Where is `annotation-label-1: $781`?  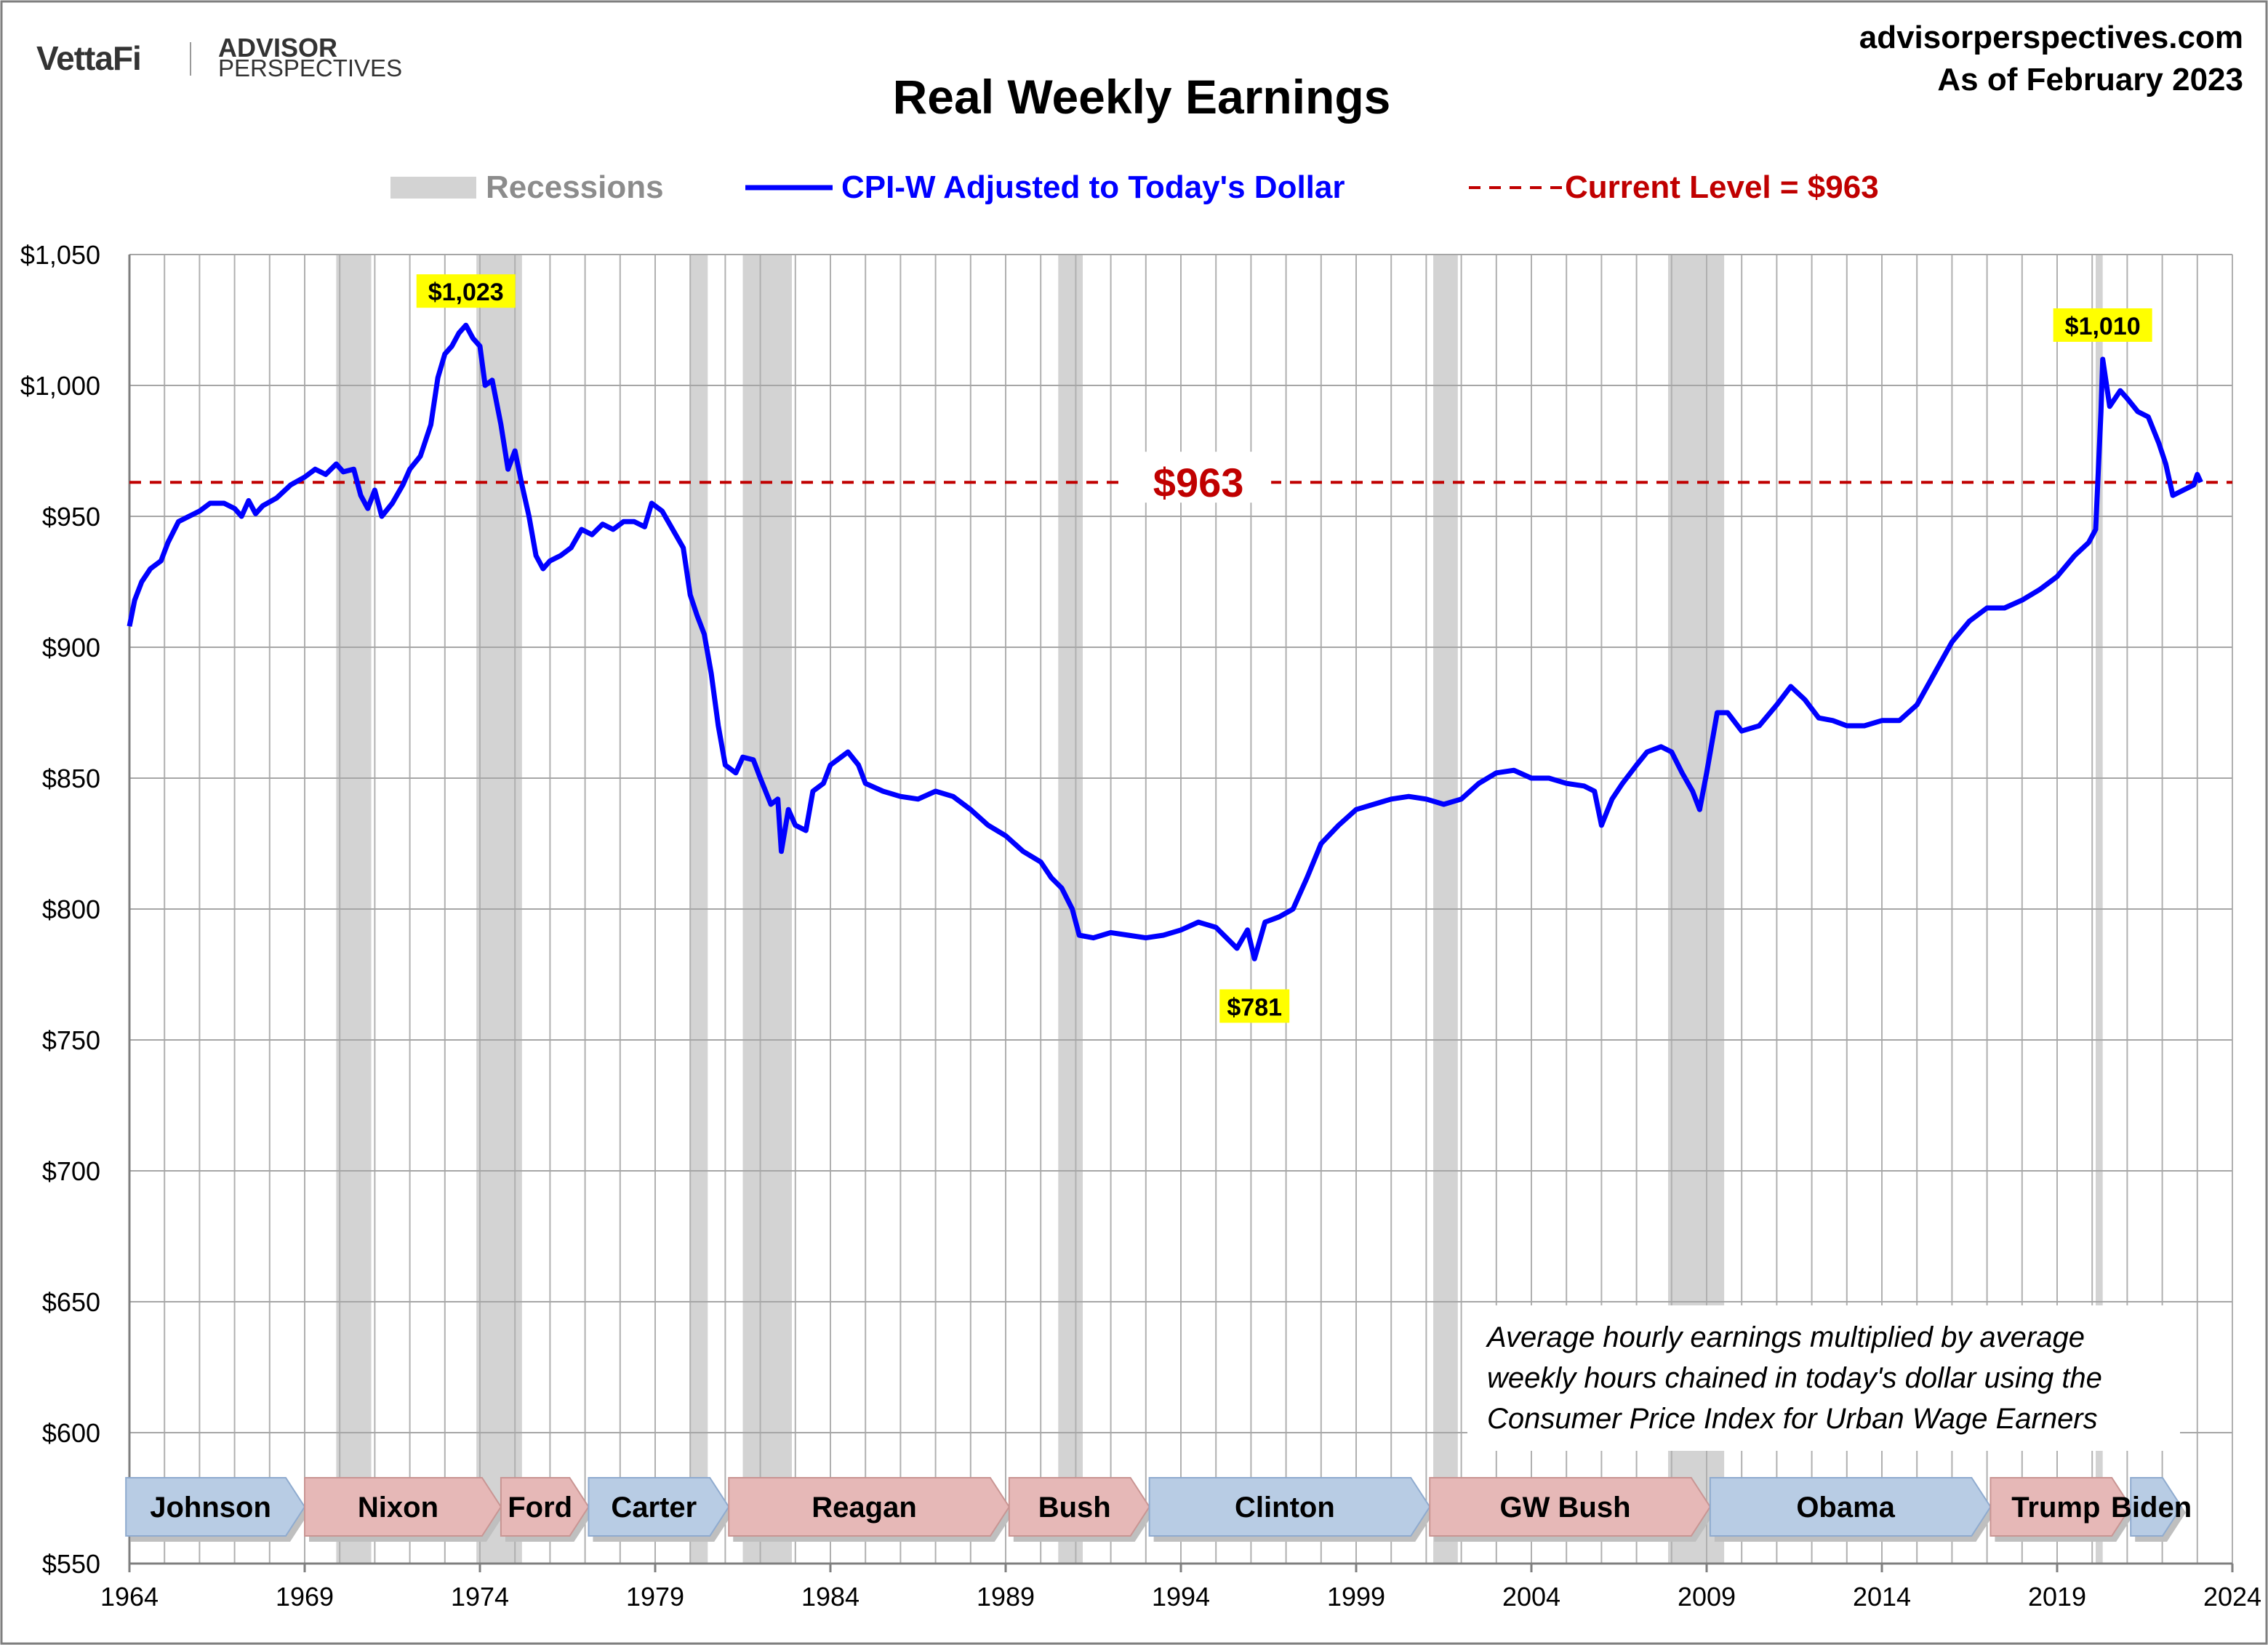 annotation-label-1: $781 is located at coordinates (1254, 1007).